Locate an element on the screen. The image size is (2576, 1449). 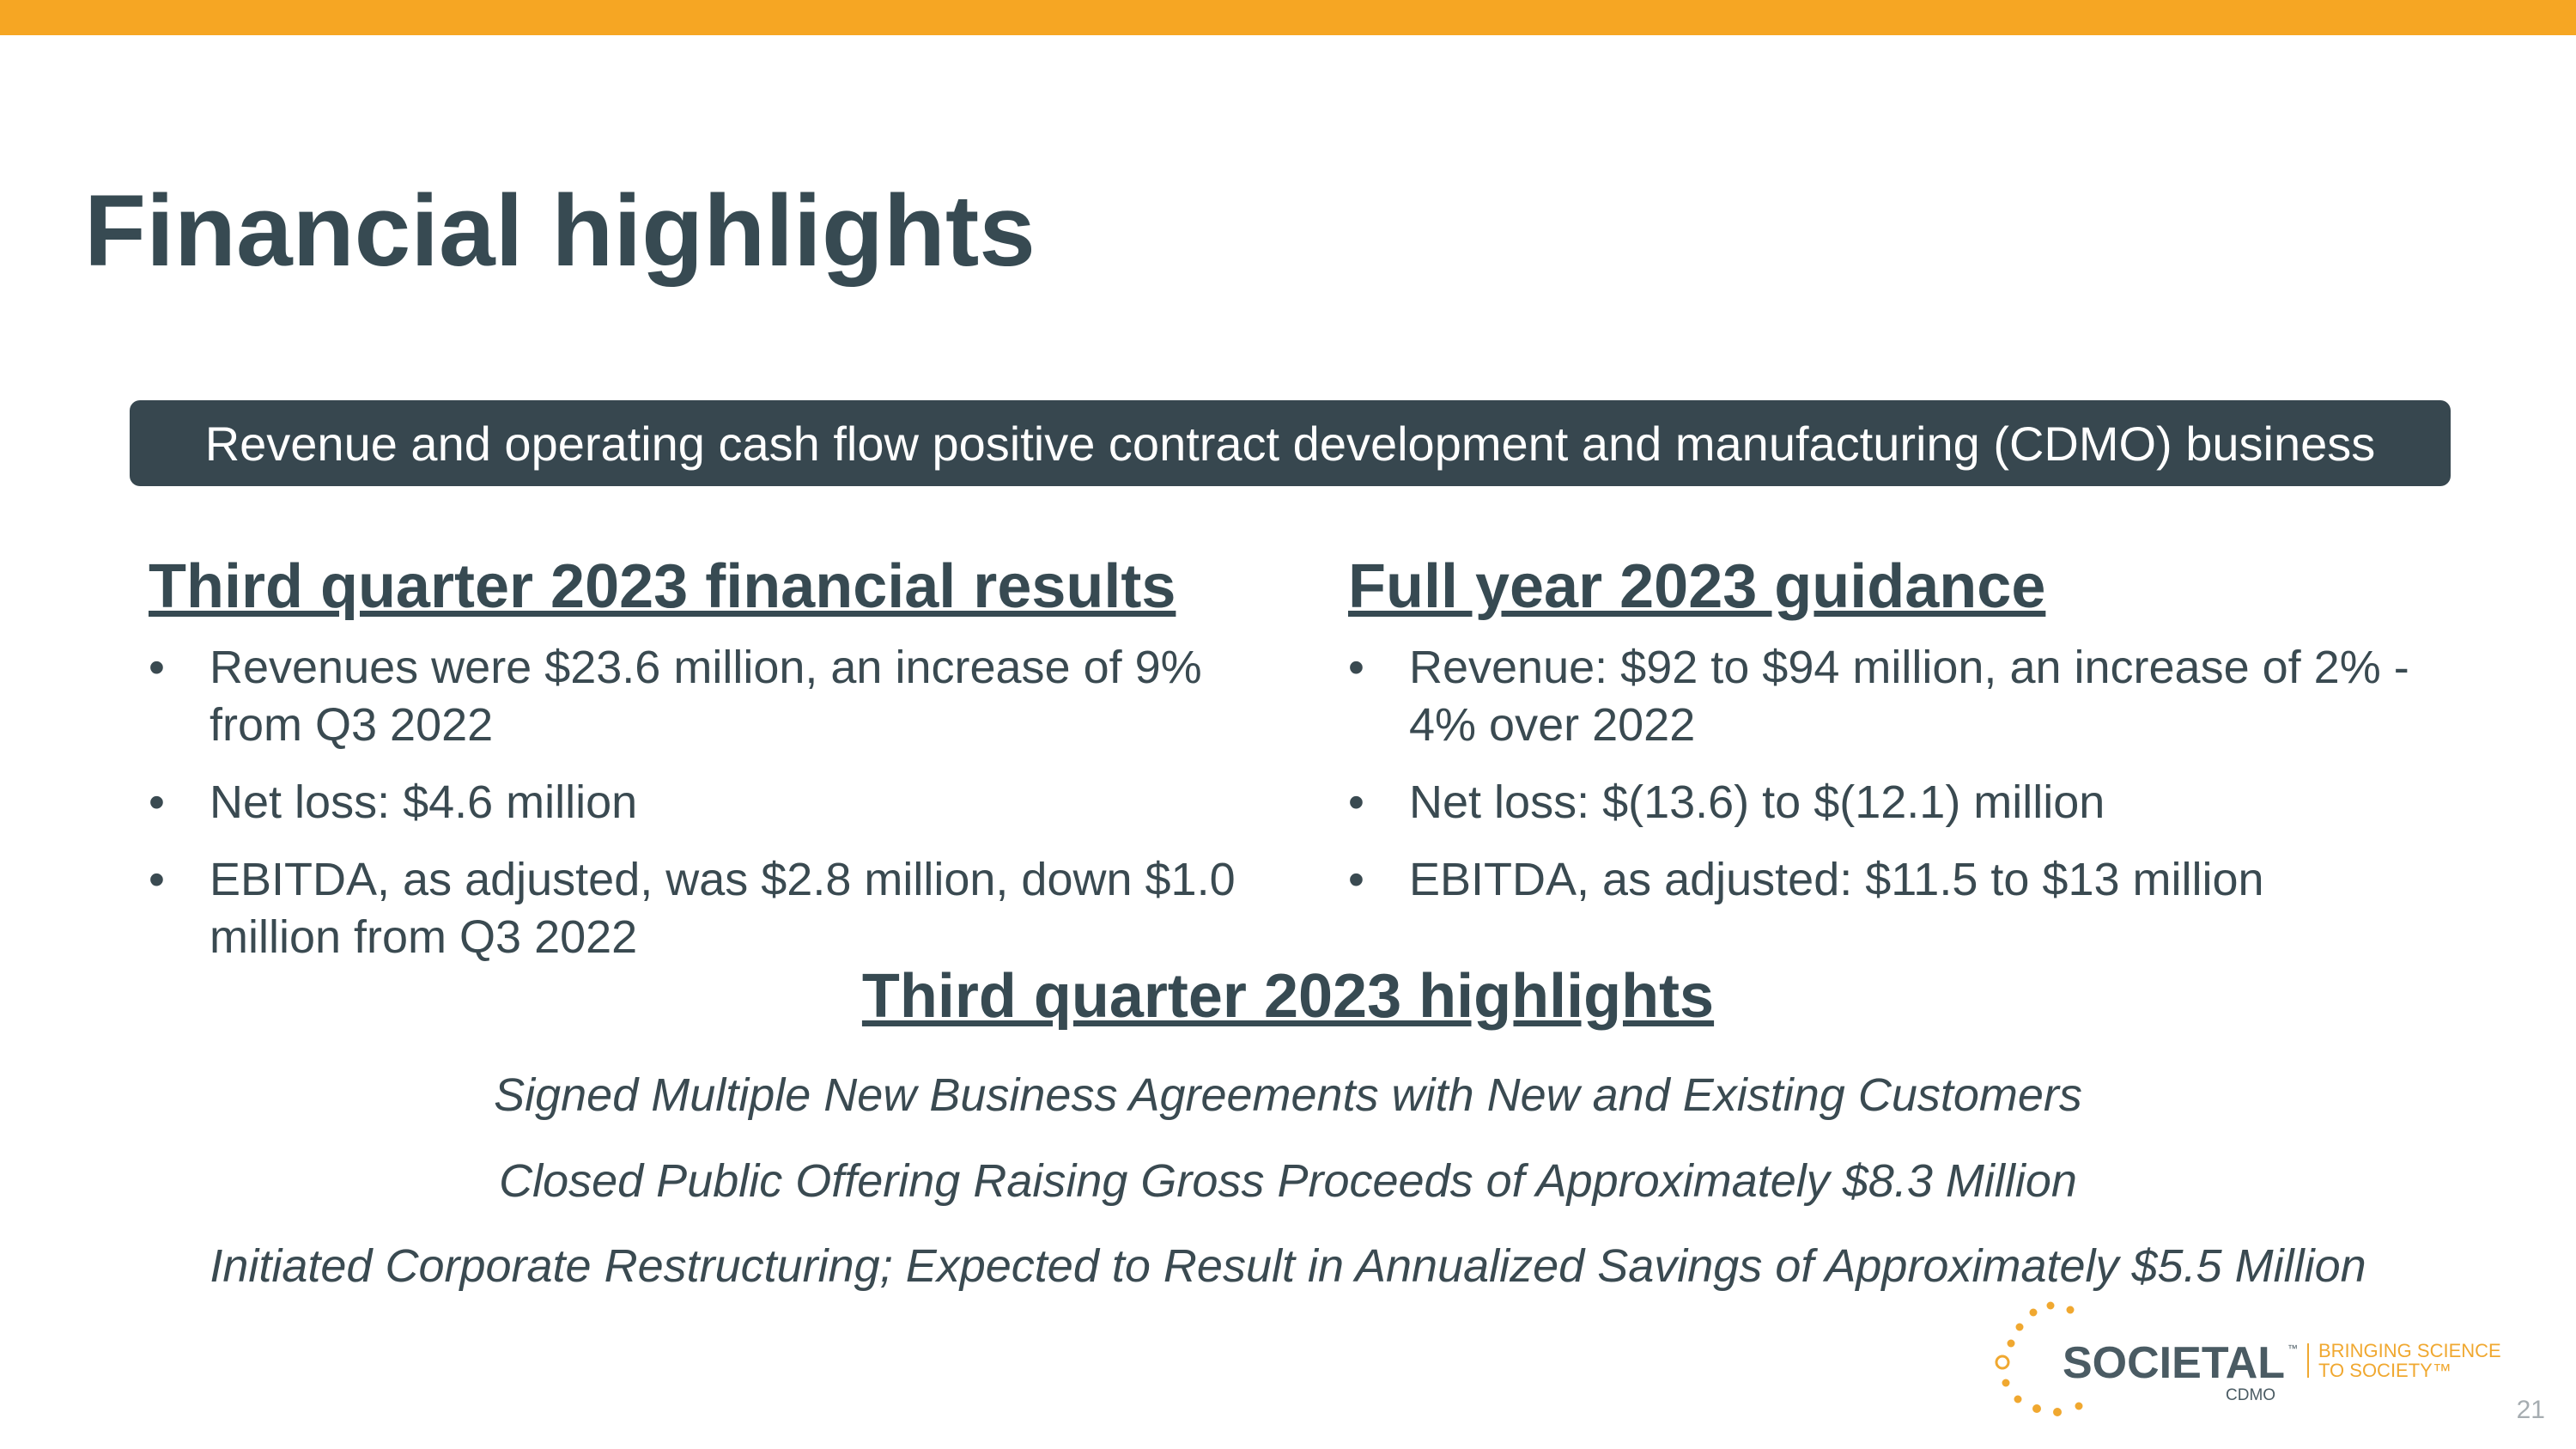
guidance-heading: Full year 2023 guidance is located at coordinates (1697, 586).